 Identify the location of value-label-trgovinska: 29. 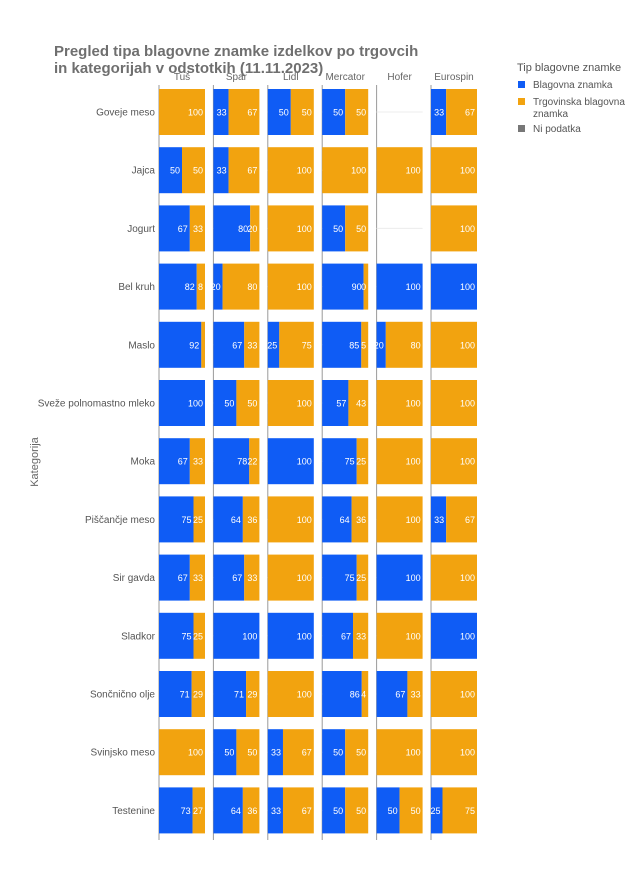
(198, 695).